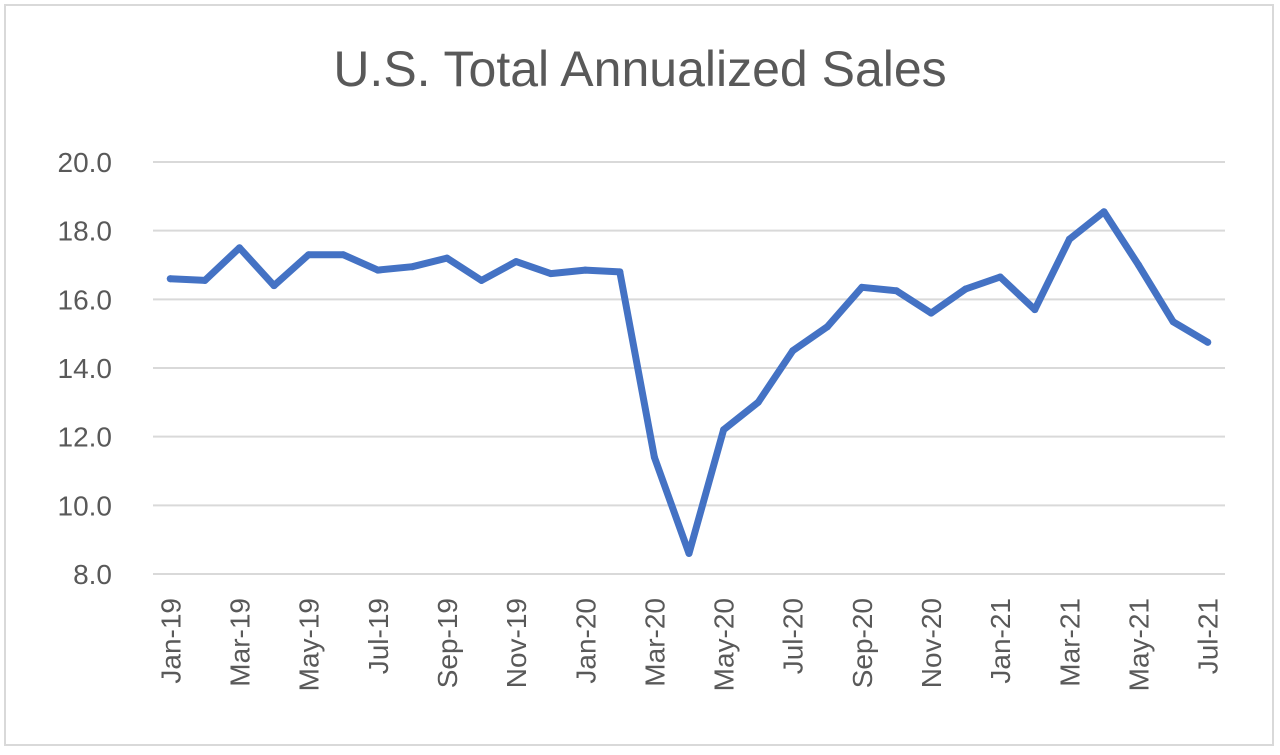  Describe the element at coordinates (654, 642) in the screenshot. I see `x-tick-label: Mar-20` at that location.